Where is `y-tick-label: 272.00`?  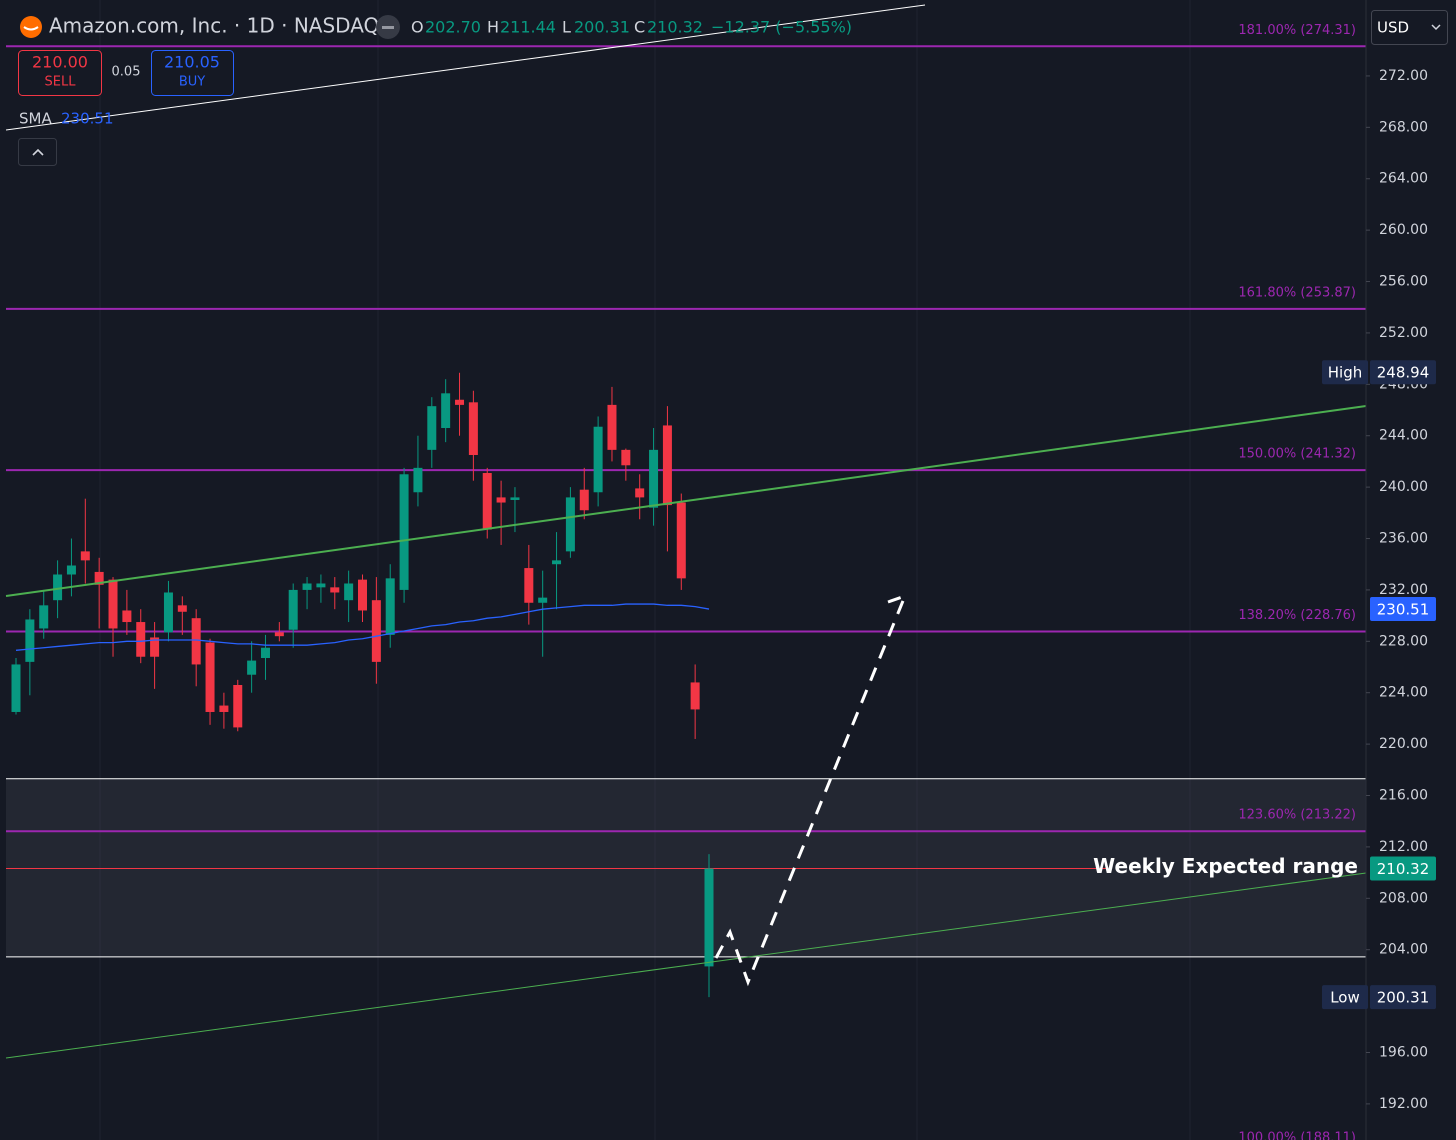 y-tick-label: 272.00 is located at coordinates (1403, 76).